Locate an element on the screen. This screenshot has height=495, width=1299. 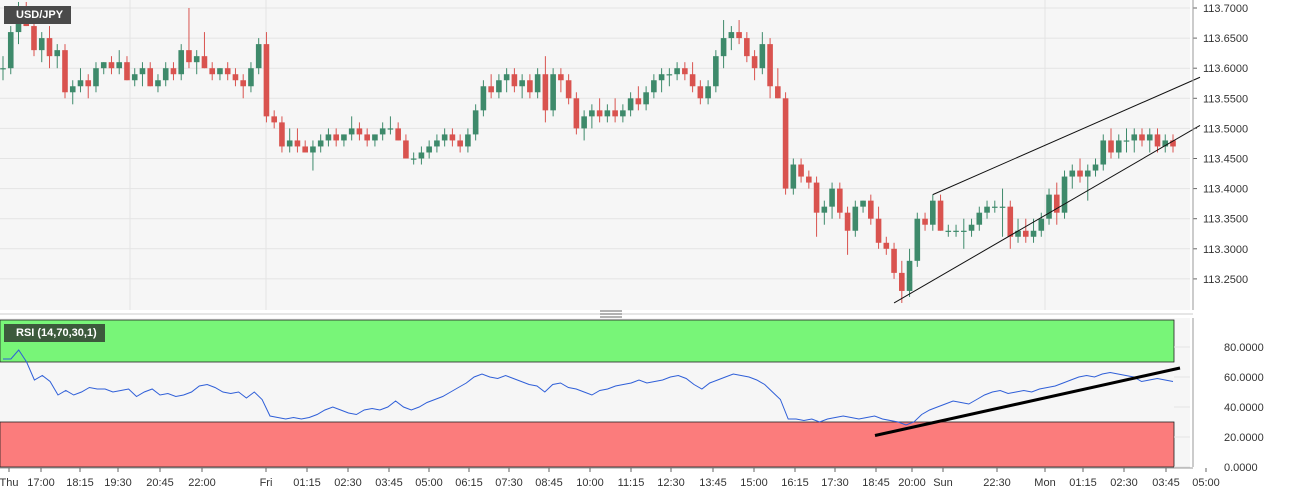
time-tick-label: 13:45 is located at coordinates (713, 483).